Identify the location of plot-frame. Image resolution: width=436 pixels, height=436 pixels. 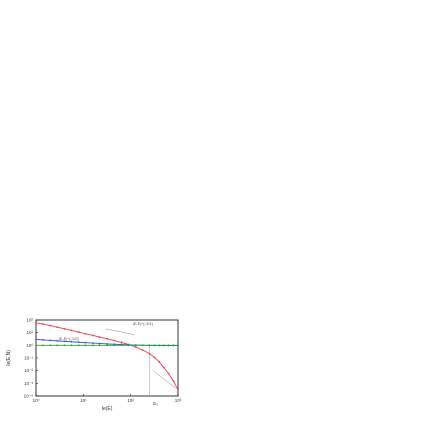
(107, 358).